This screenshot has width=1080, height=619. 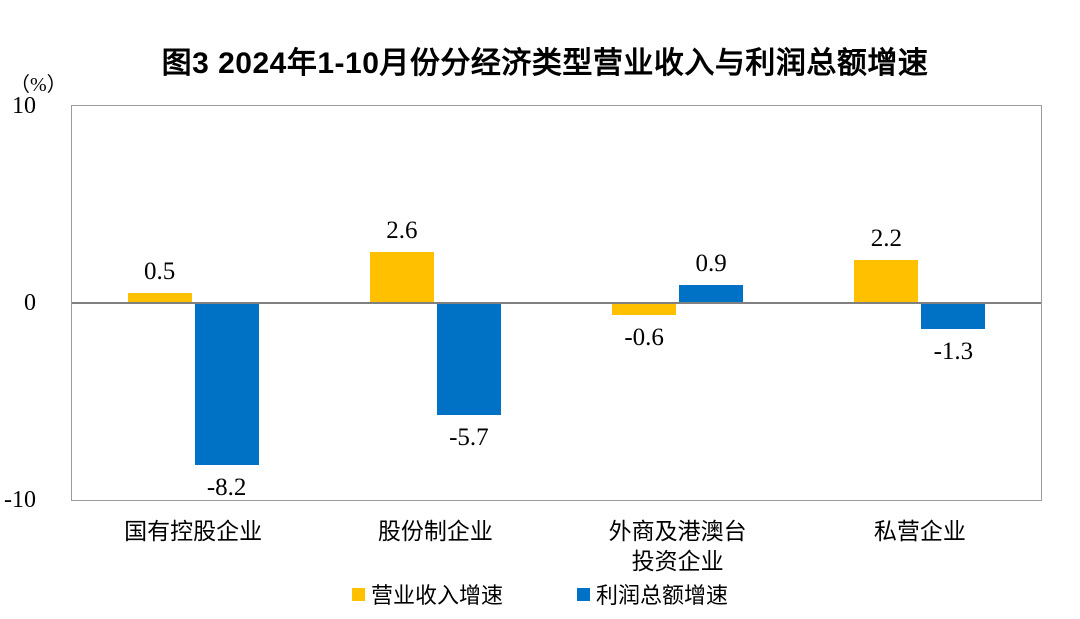 I want to click on legend-label: 营业收入增速, so click(x=436, y=595).